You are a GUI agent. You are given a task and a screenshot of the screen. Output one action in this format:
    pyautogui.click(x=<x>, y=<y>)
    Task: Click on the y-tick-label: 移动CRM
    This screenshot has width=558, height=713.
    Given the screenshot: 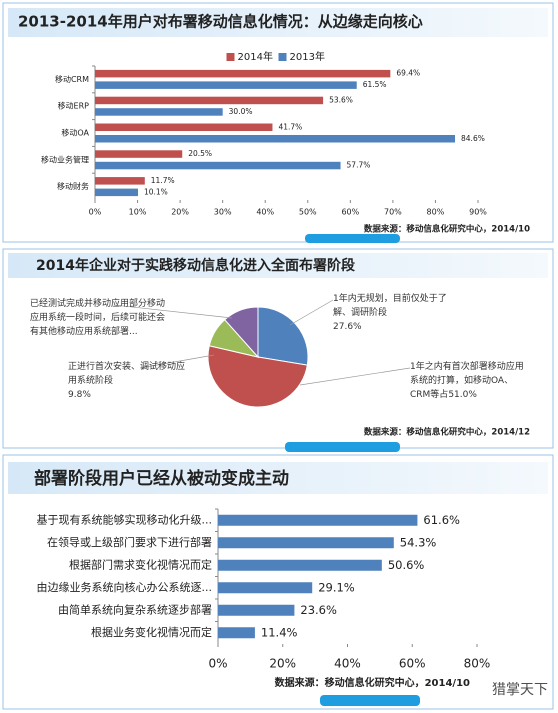 What is the action you would take?
    pyautogui.click(x=72, y=79)
    